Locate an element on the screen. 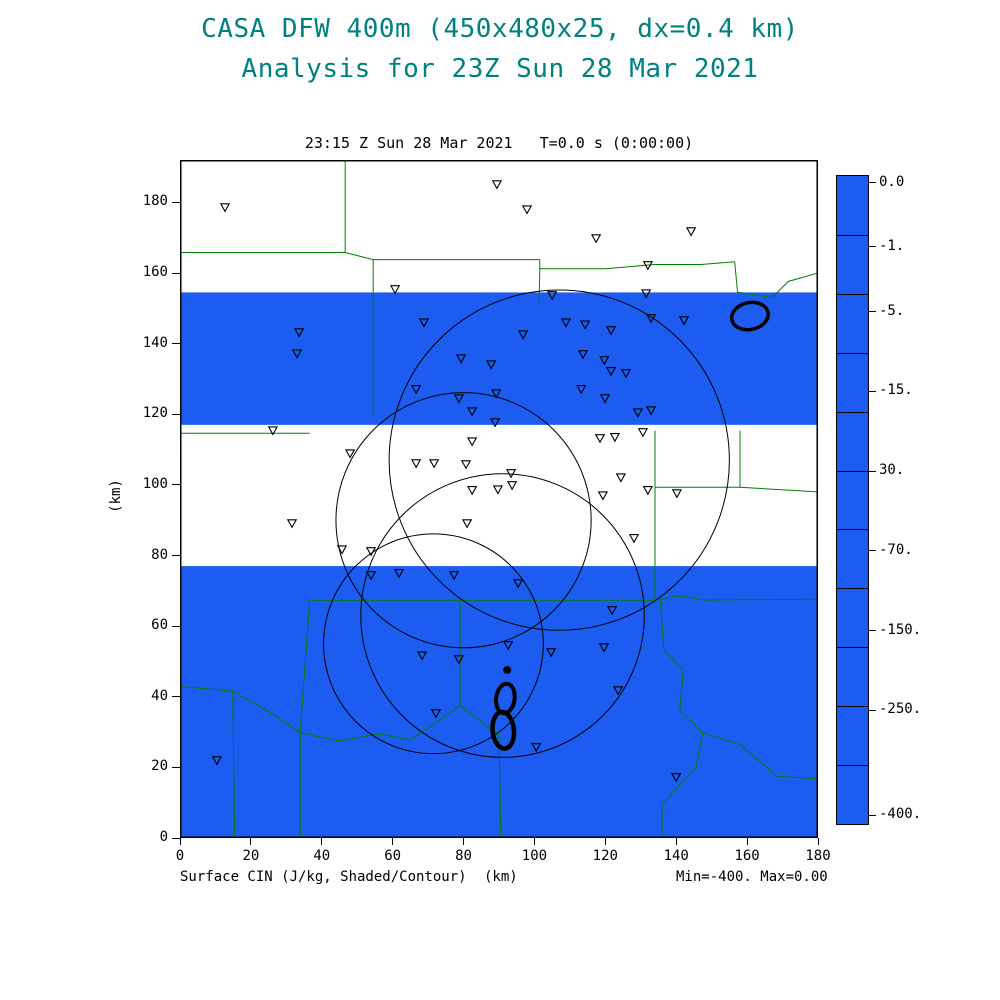 Image resolution: width=1000 pixels, height=1000 pixels. y-axis-tick-label: 100 is located at coordinates (155, 483).